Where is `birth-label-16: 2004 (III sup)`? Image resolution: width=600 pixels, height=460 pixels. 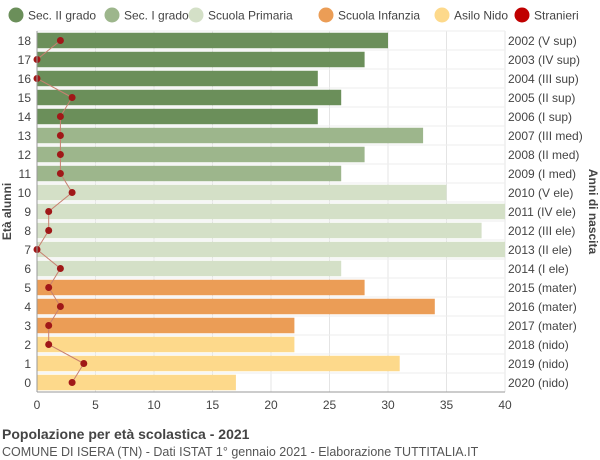 birth-label-16: 2004 (III sup) is located at coordinates (543, 79).